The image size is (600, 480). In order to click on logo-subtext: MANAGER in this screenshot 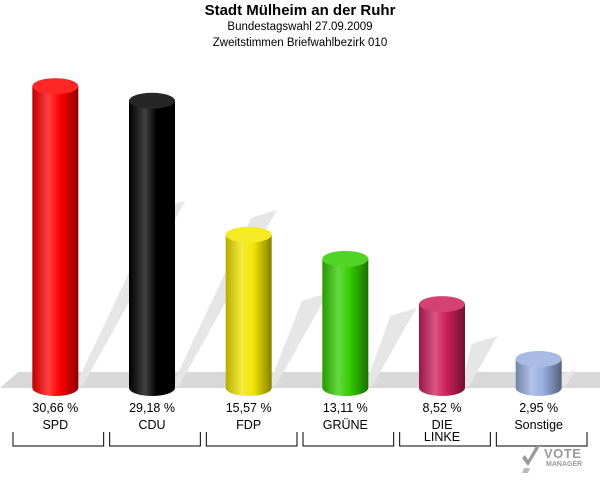, I will do `click(564, 464)`.